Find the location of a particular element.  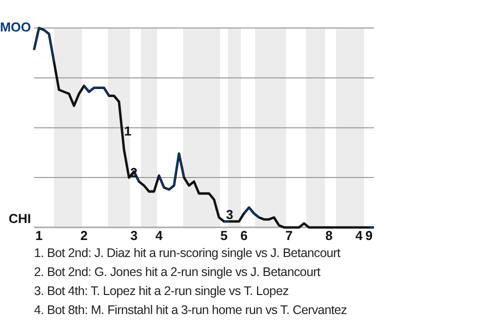

text: 3. Bot 4th: T. Lopez hit a 2-run single vs T. Lopez is located at coordinates (162, 291).